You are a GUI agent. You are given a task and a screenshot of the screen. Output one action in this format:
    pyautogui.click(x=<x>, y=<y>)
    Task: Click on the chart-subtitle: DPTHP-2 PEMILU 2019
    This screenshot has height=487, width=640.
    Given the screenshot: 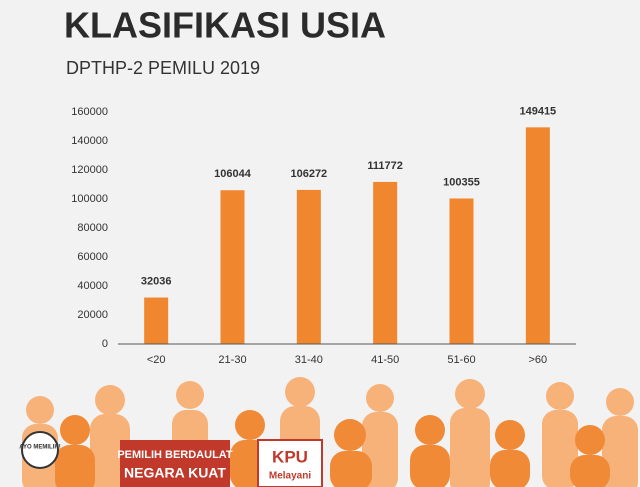 What is the action you would take?
    pyautogui.click(x=163, y=68)
    